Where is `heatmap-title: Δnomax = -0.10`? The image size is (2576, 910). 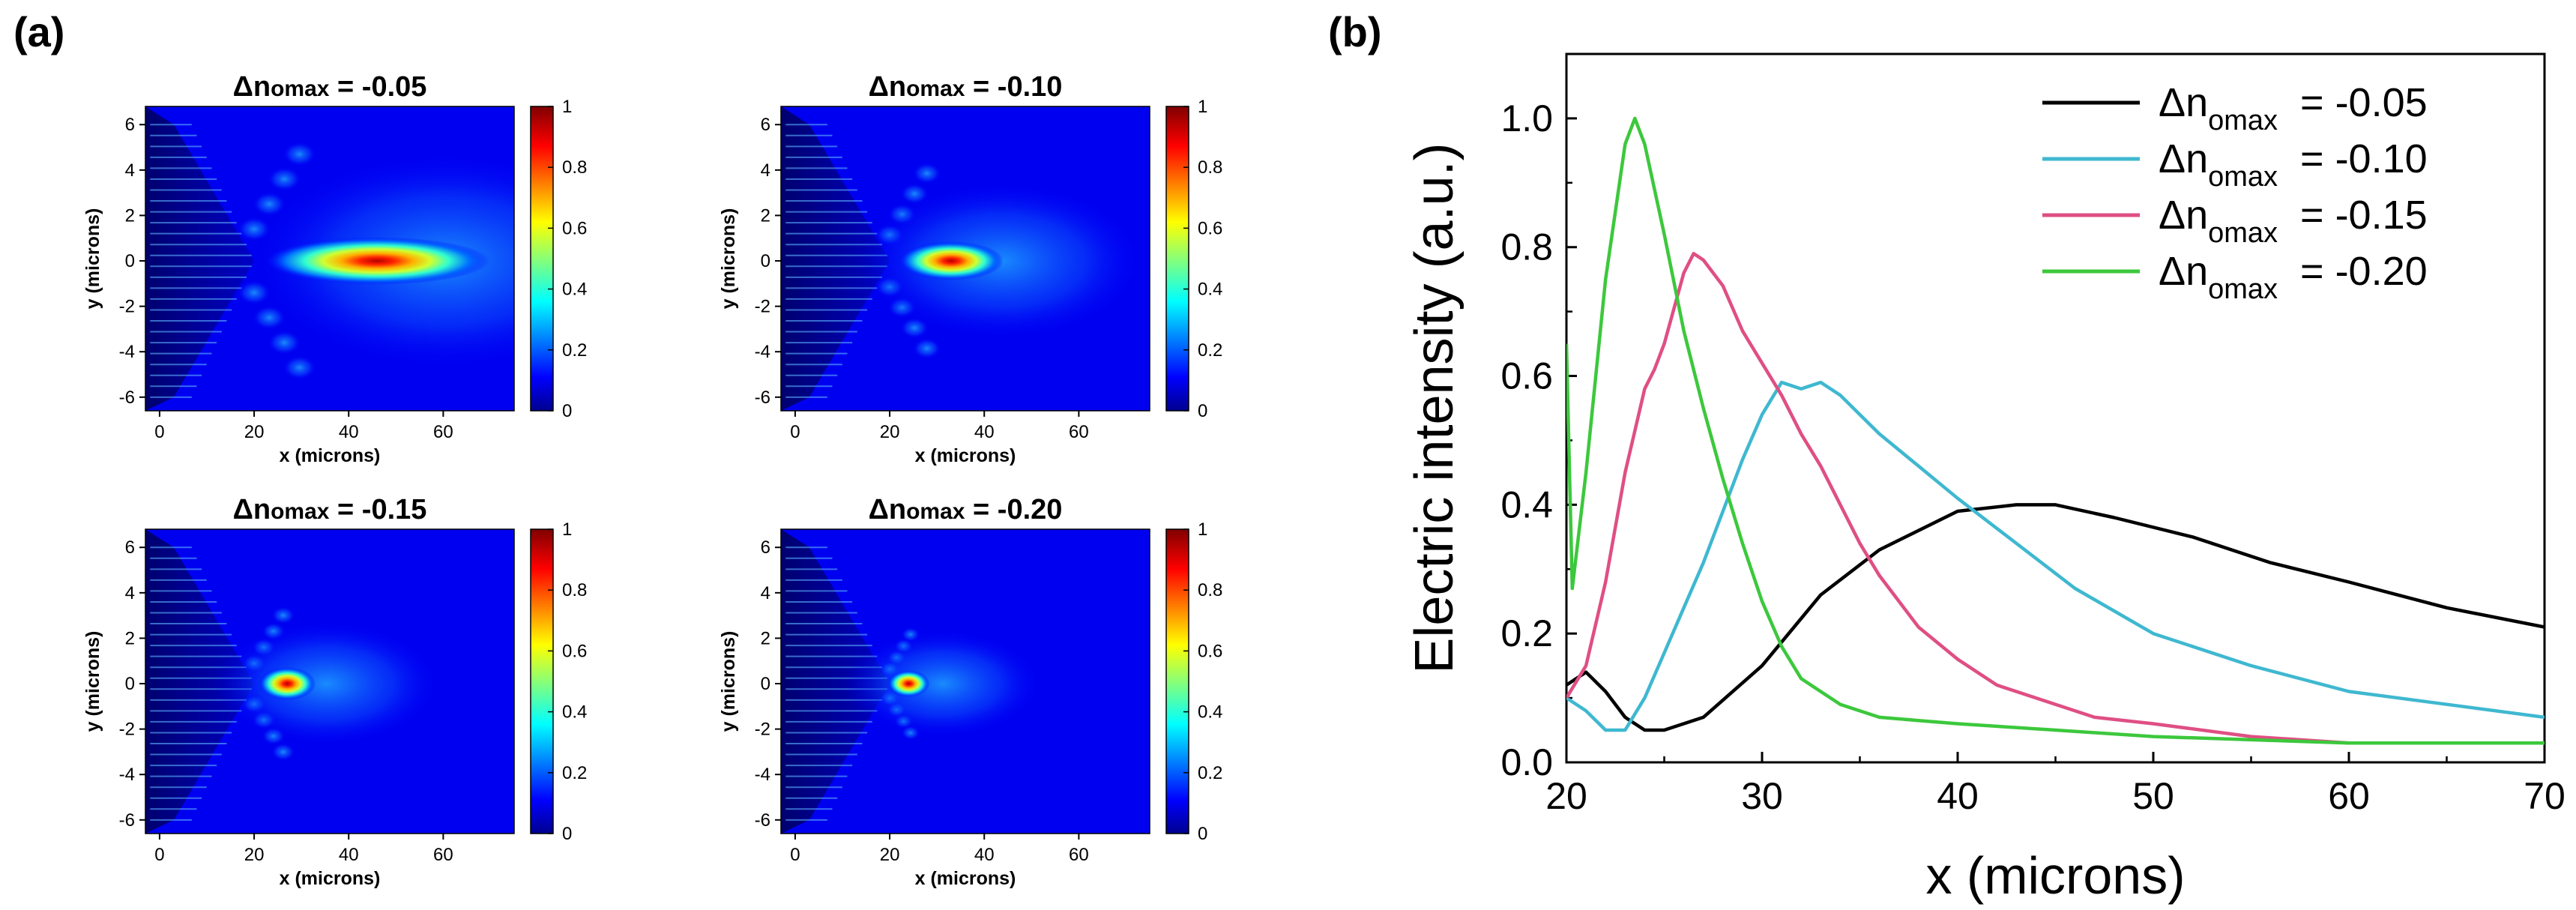
heatmap-title: Δnomax = -0.10 is located at coordinates (966, 87).